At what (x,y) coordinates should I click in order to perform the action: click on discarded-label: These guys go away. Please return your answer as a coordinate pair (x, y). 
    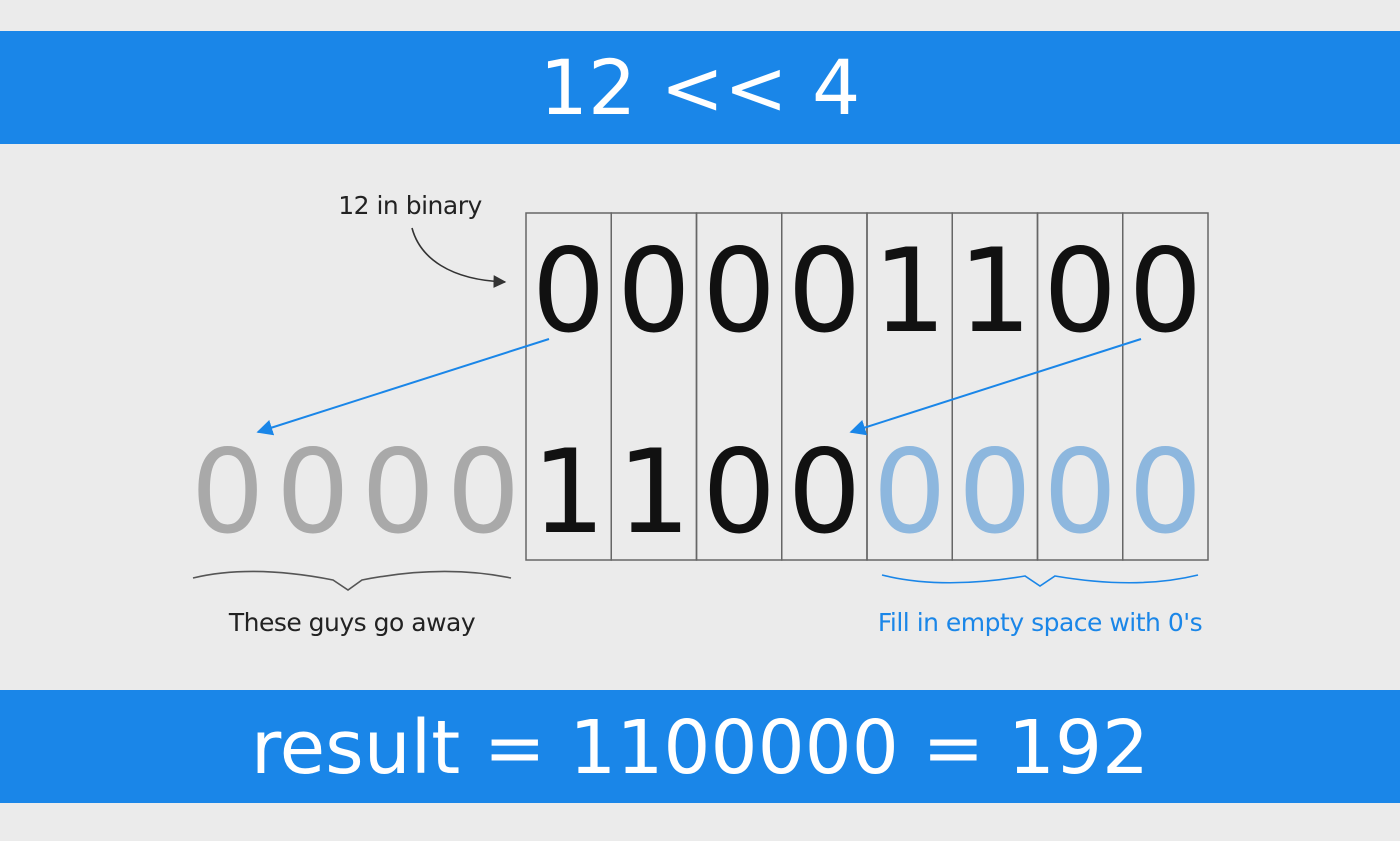
    Looking at the image, I should click on (352, 622).